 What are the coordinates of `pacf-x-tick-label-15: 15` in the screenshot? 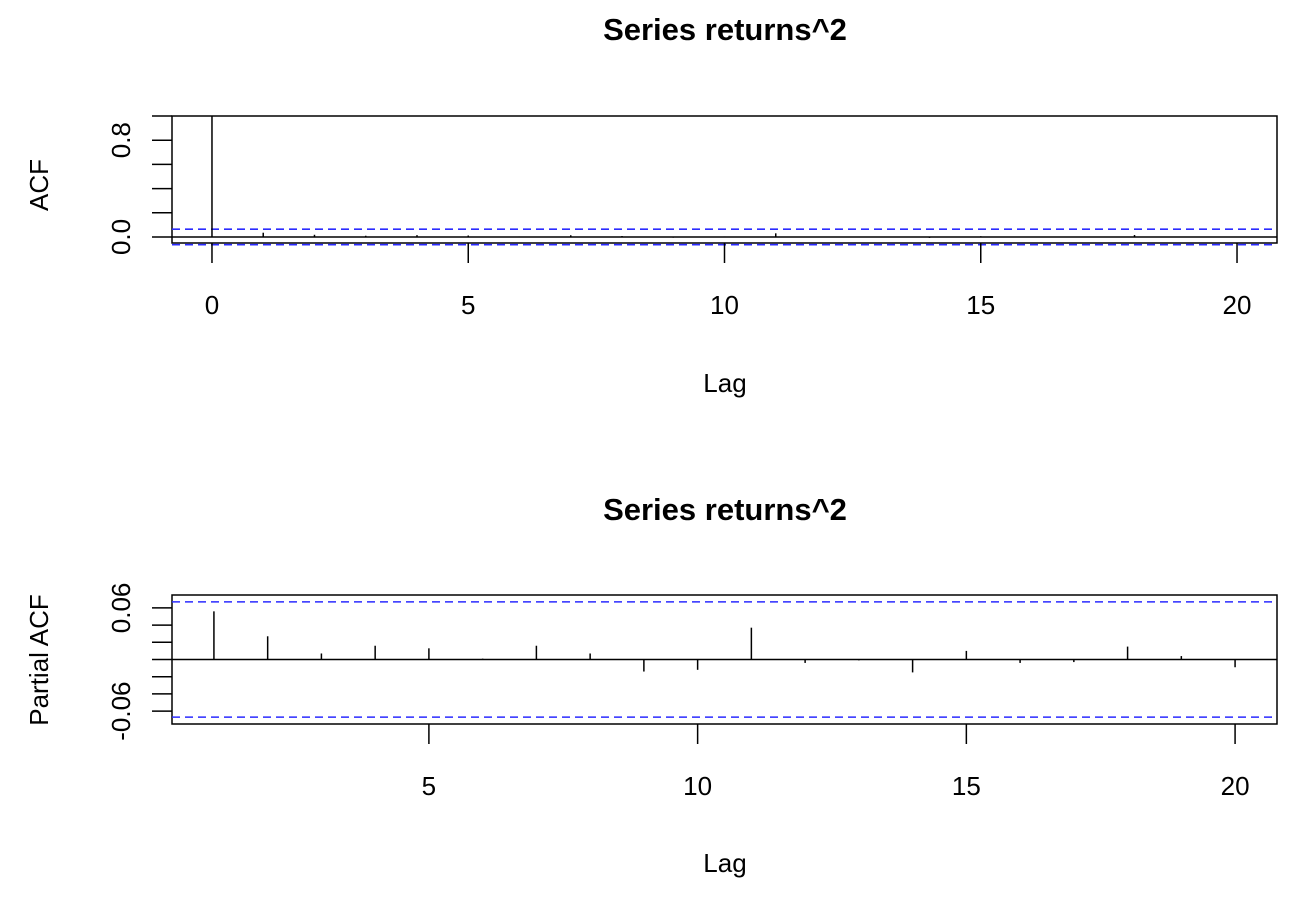 It's located at (966, 786).